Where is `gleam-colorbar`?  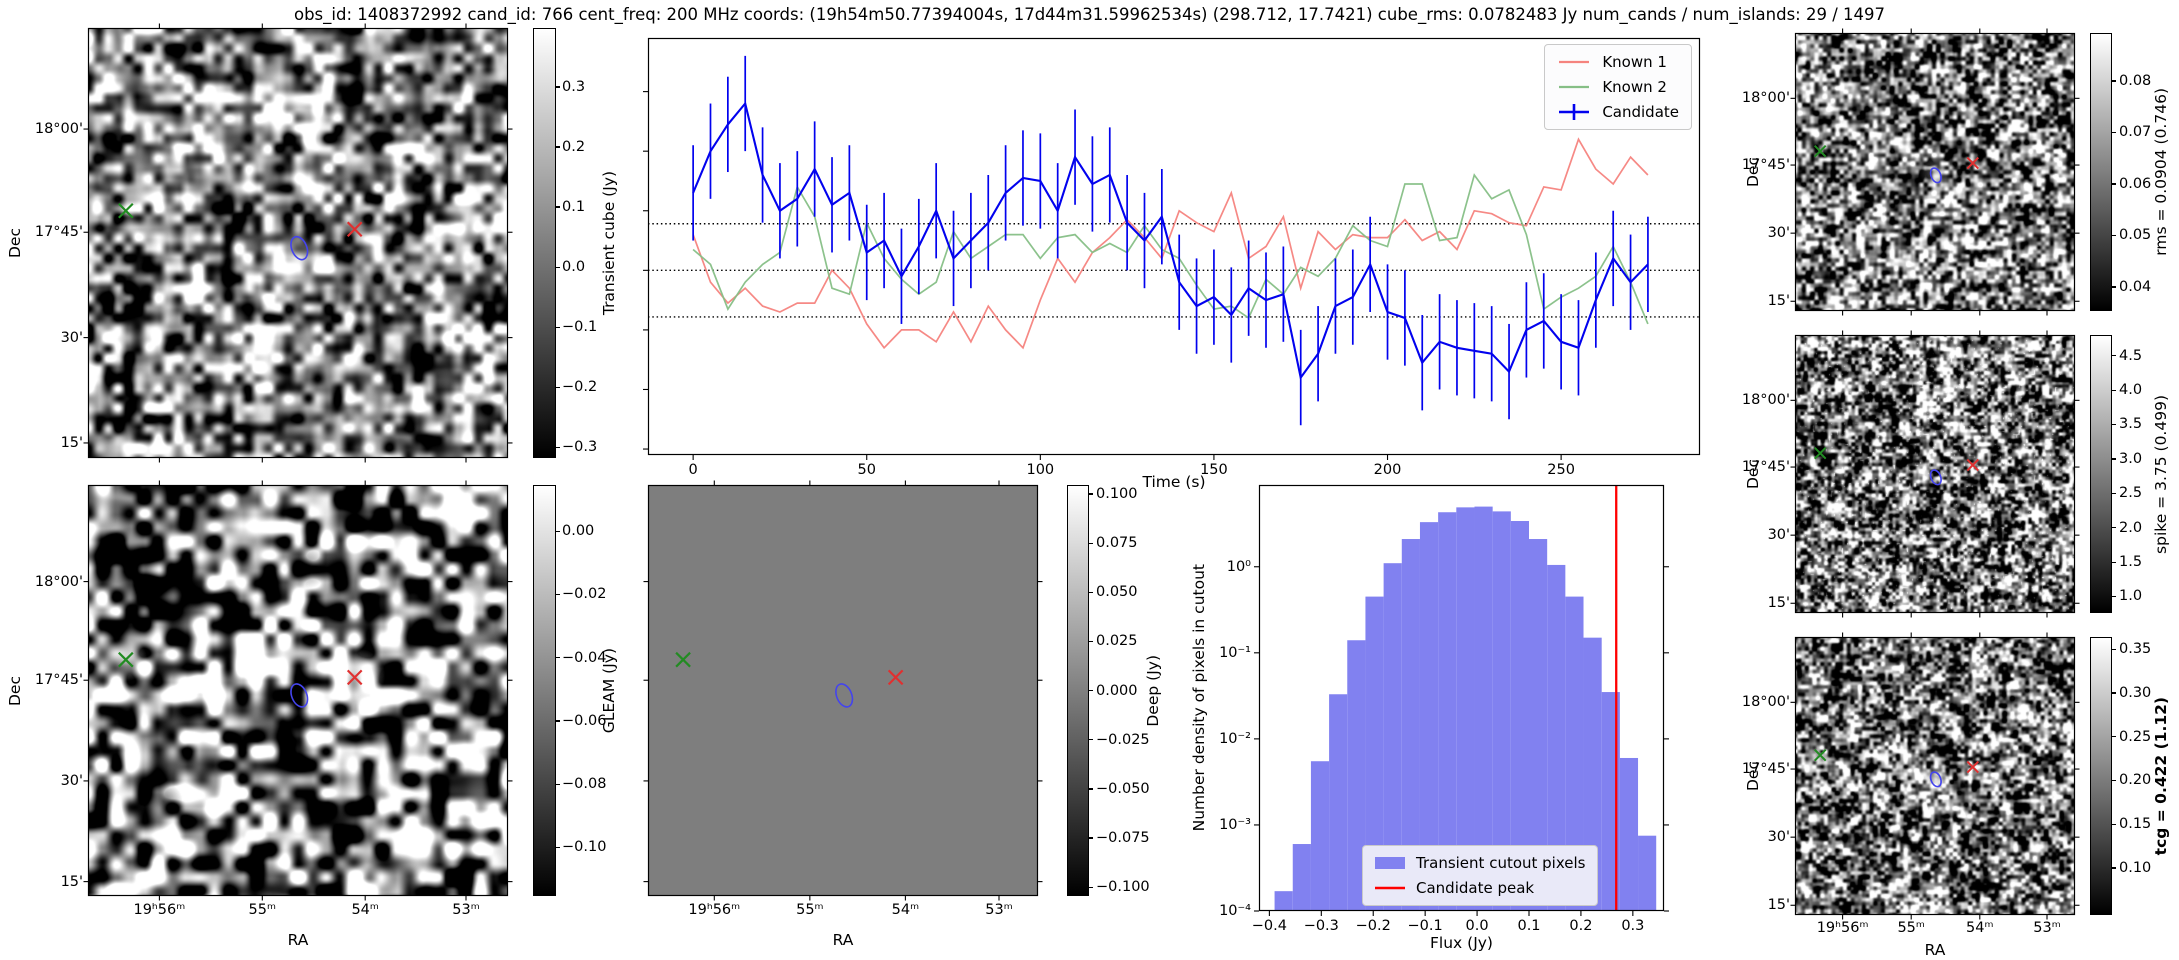 gleam-colorbar is located at coordinates (544, 690).